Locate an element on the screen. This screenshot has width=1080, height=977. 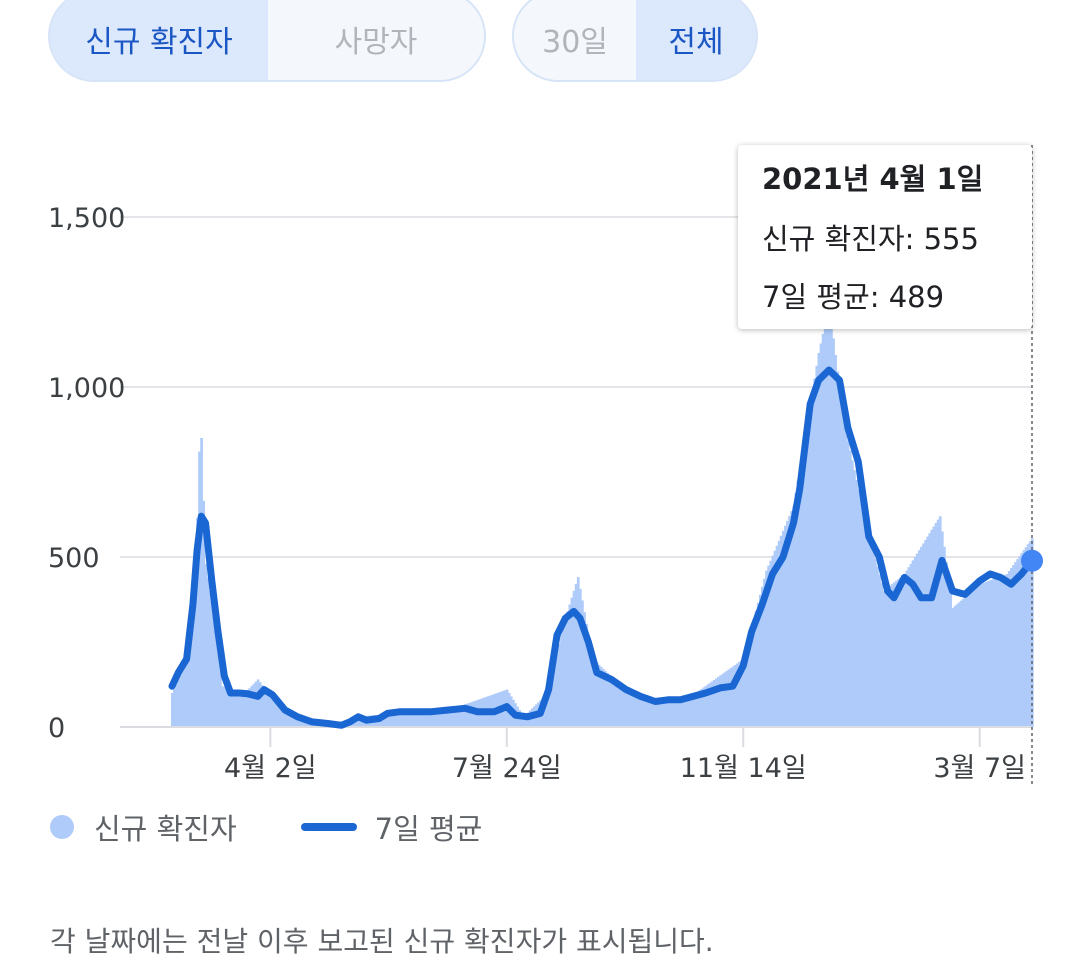
y-tick-label: 1,500 is located at coordinates (86, 218).